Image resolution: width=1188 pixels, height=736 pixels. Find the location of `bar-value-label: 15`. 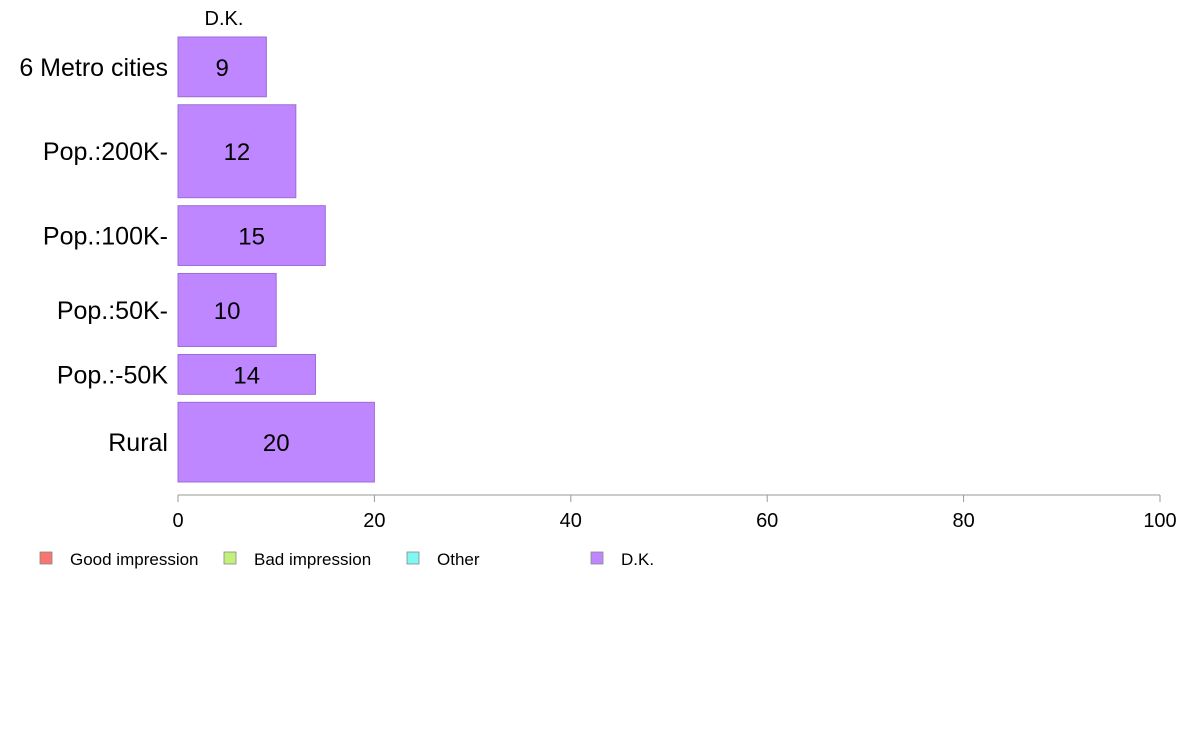

bar-value-label: 15 is located at coordinates (251, 237).